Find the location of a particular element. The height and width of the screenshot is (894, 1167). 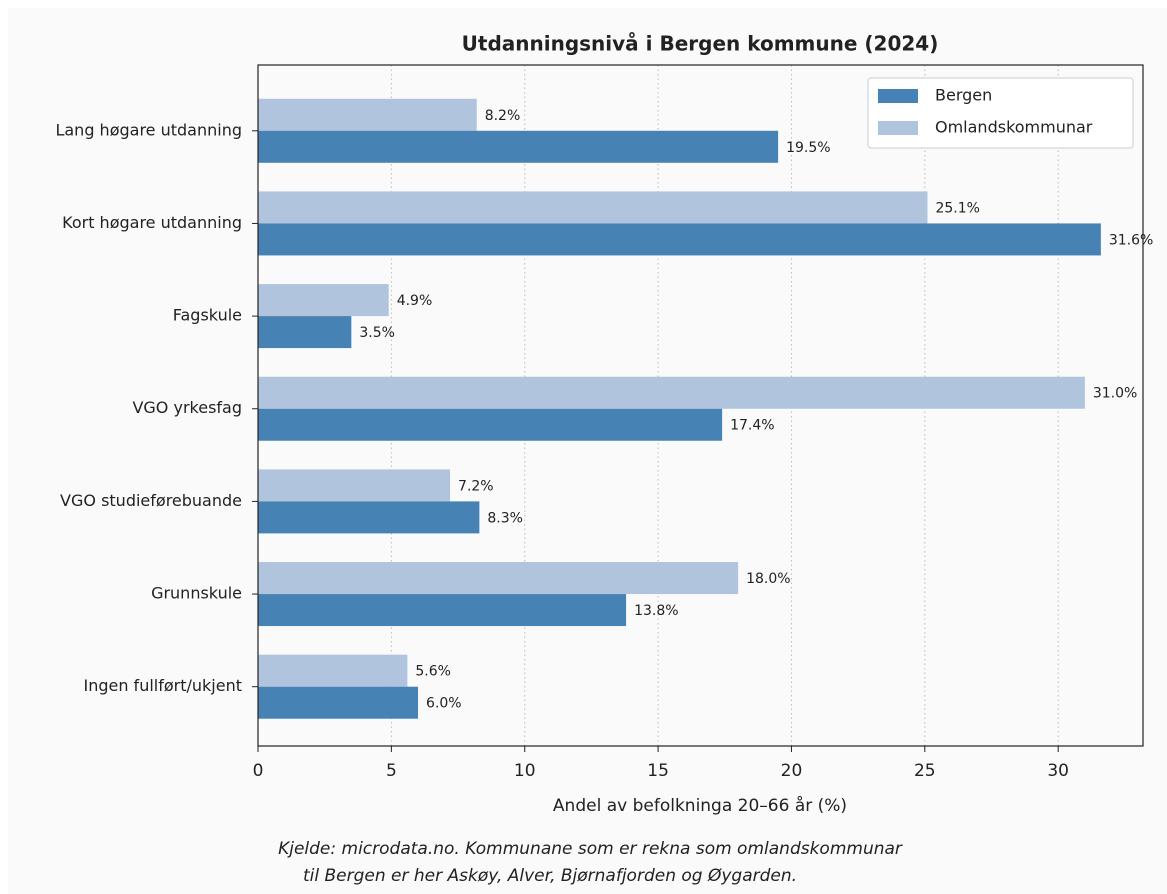

value-label: 4.9% is located at coordinates (415, 301).